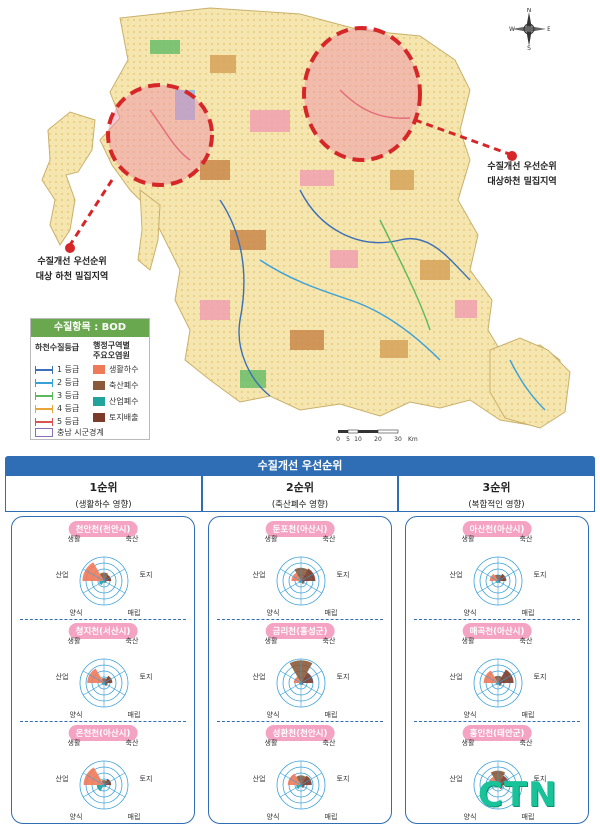 The image size is (600, 829). I want to click on stream-cell: 아산천(아산시) 생활 축산 산업 토지 양식 매립, so click(497, 567).